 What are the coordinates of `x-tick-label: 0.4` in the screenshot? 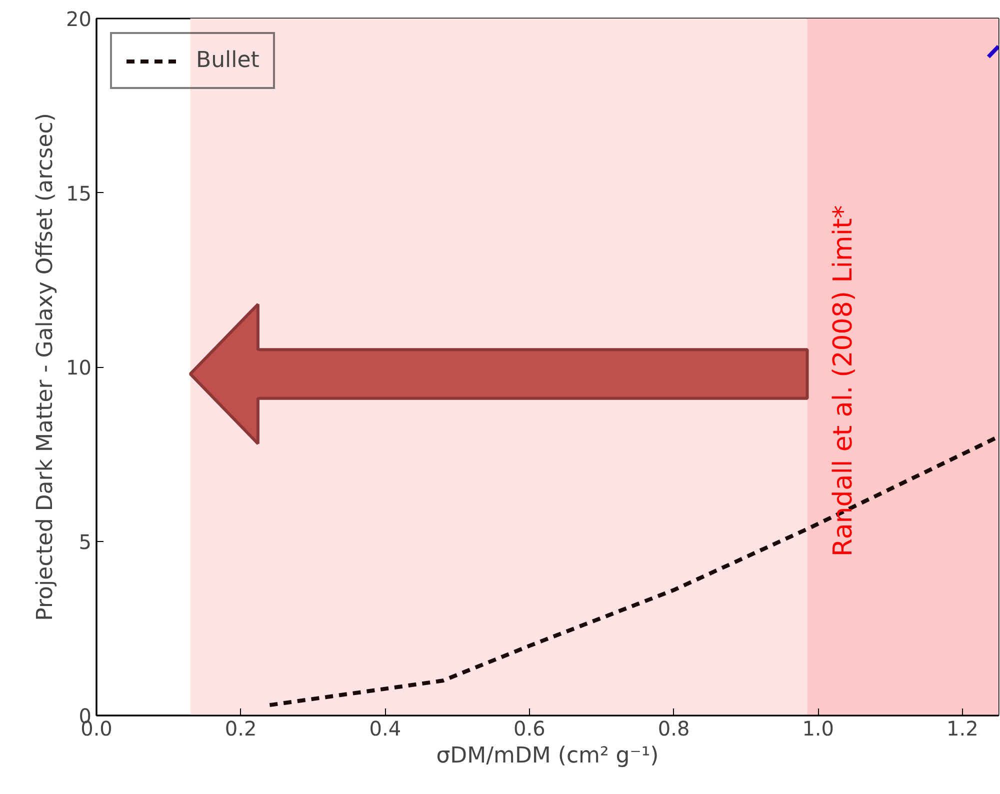 It's located at (385, 728).